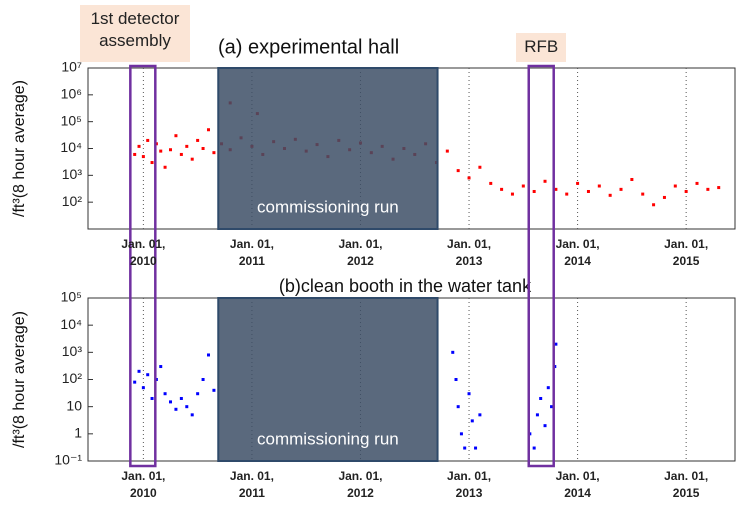 The image size is (746, 510). Describe the element at coordinates (68, 460) in the screenshot. I see `y-tick-label: 10⁻¹` at that location.